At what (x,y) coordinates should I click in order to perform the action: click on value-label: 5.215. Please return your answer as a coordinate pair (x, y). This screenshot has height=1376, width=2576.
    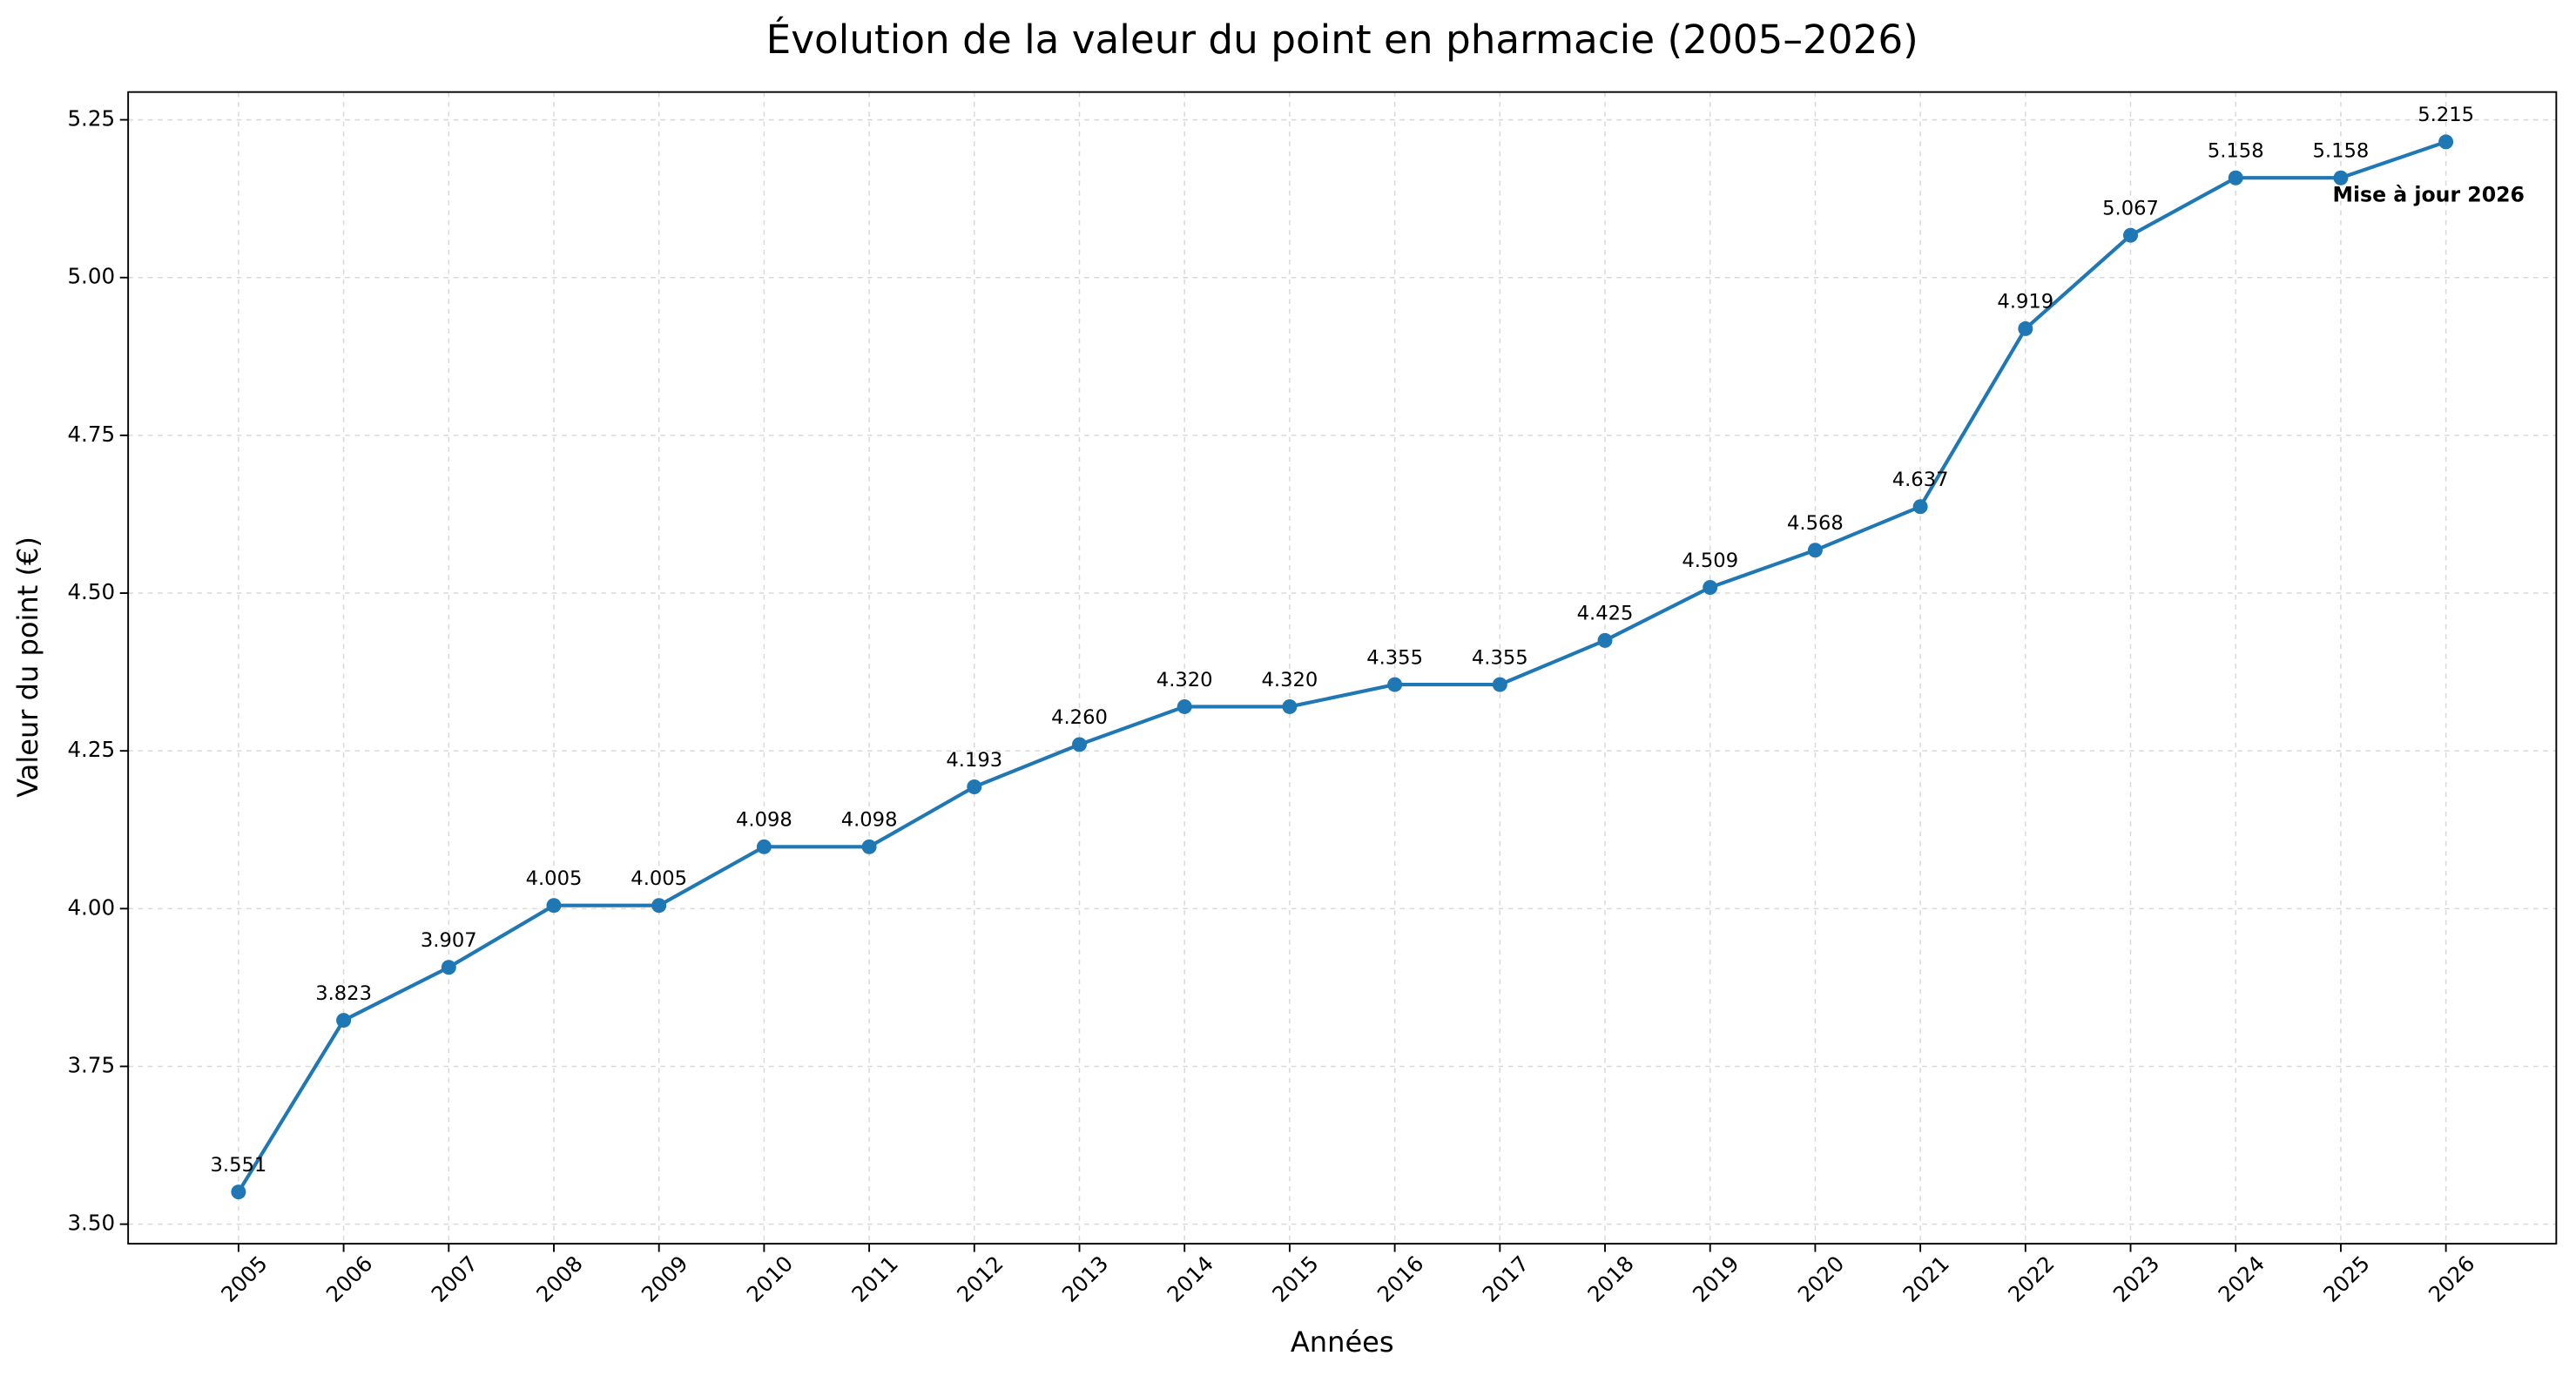
    Looking at the image, I should click on (2446, 115).